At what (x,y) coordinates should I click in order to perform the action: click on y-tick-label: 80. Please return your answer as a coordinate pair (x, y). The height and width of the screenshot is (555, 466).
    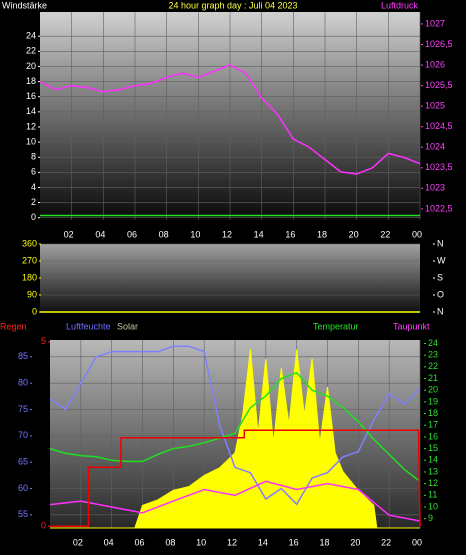
    Looking at the image, I should click on (23, 383).